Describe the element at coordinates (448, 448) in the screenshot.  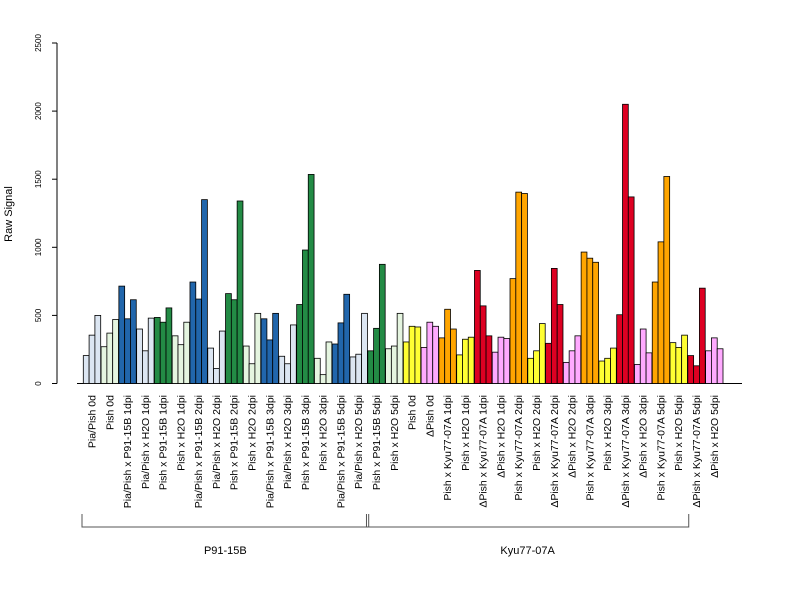
I see `category-label: Pish x Kyu77-07A 1dpi` at that location.